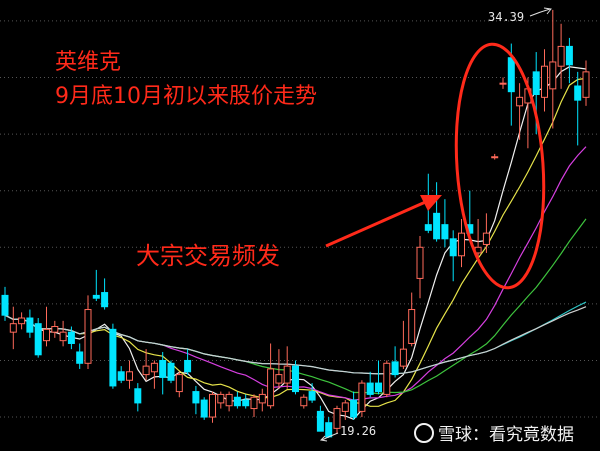 The width and height of the screenshot is (600, 451). Describe the element at coordinates (88, 62) in the screenshot. I see `chart-title: 英维克` at that location.